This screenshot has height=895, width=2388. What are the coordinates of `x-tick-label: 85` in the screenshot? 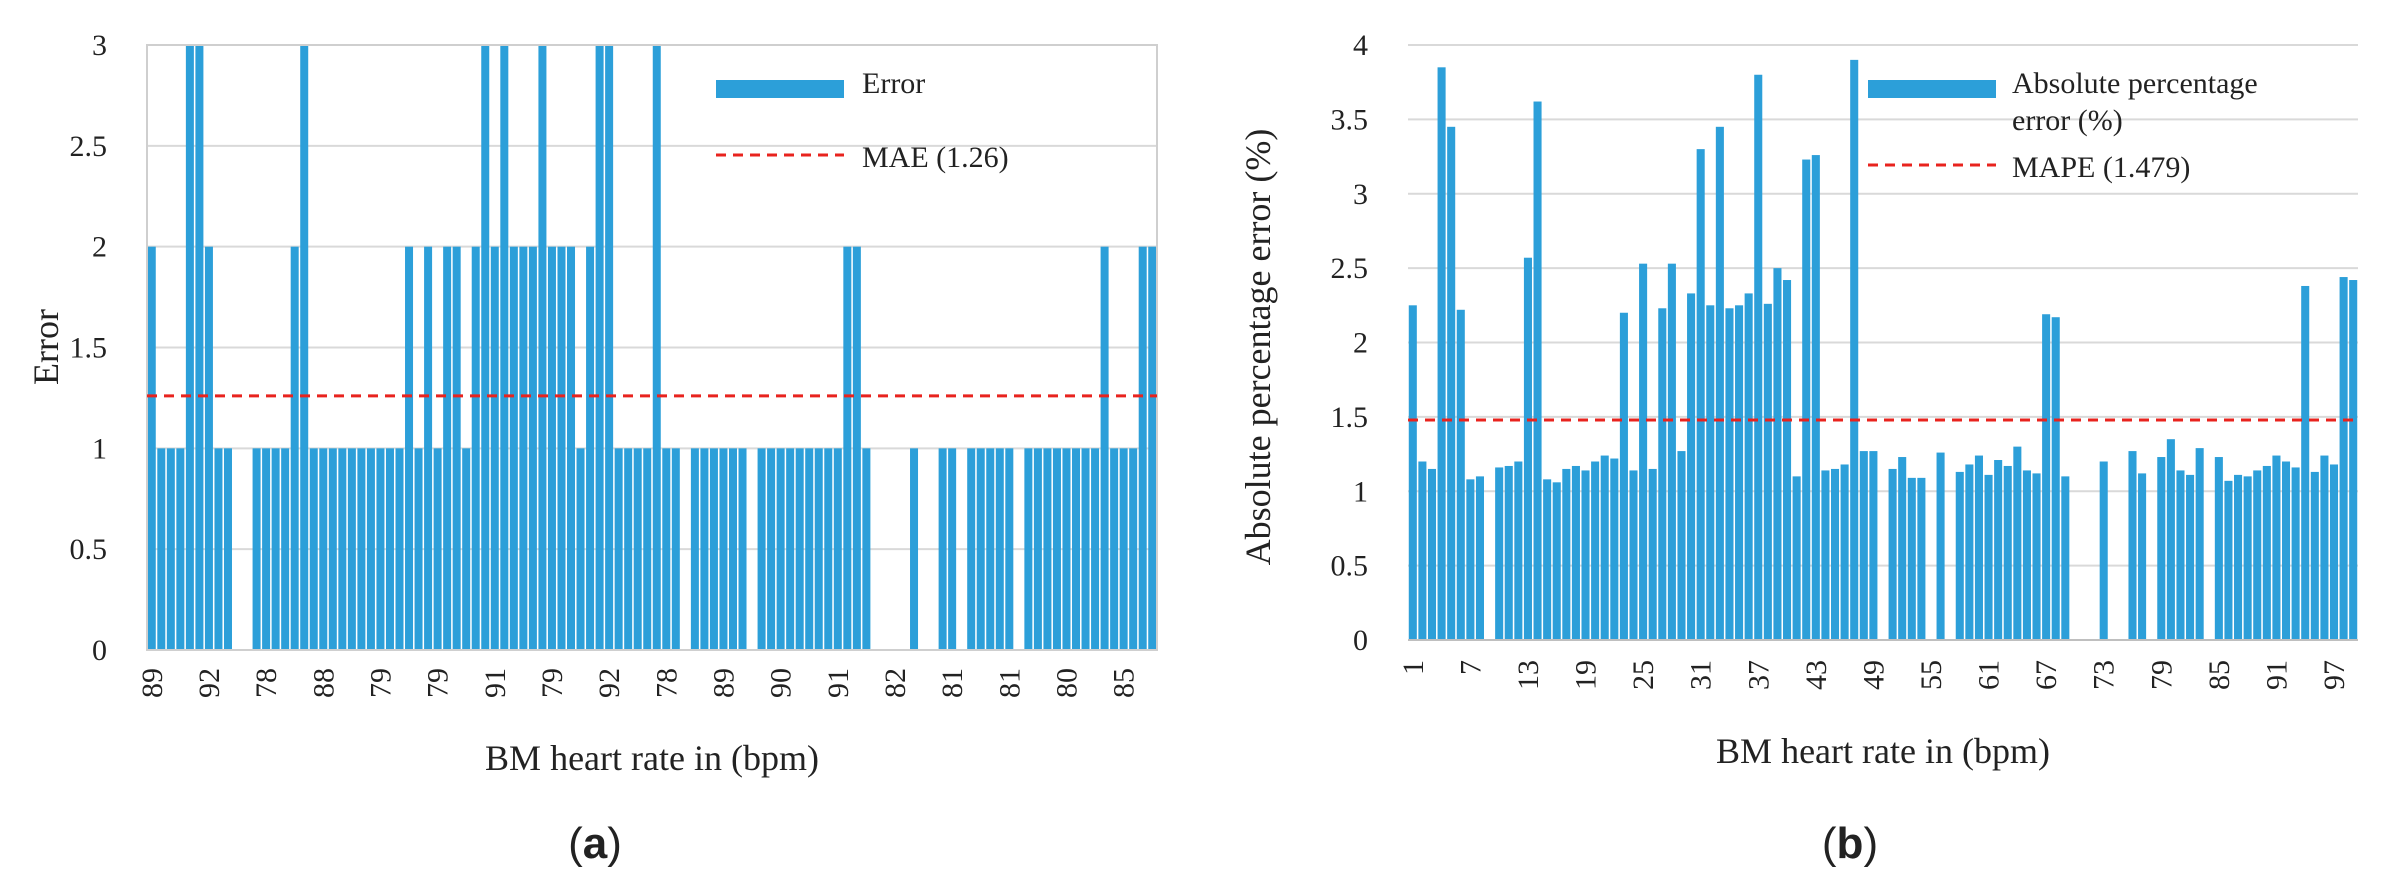 It's located at (2219, 675).